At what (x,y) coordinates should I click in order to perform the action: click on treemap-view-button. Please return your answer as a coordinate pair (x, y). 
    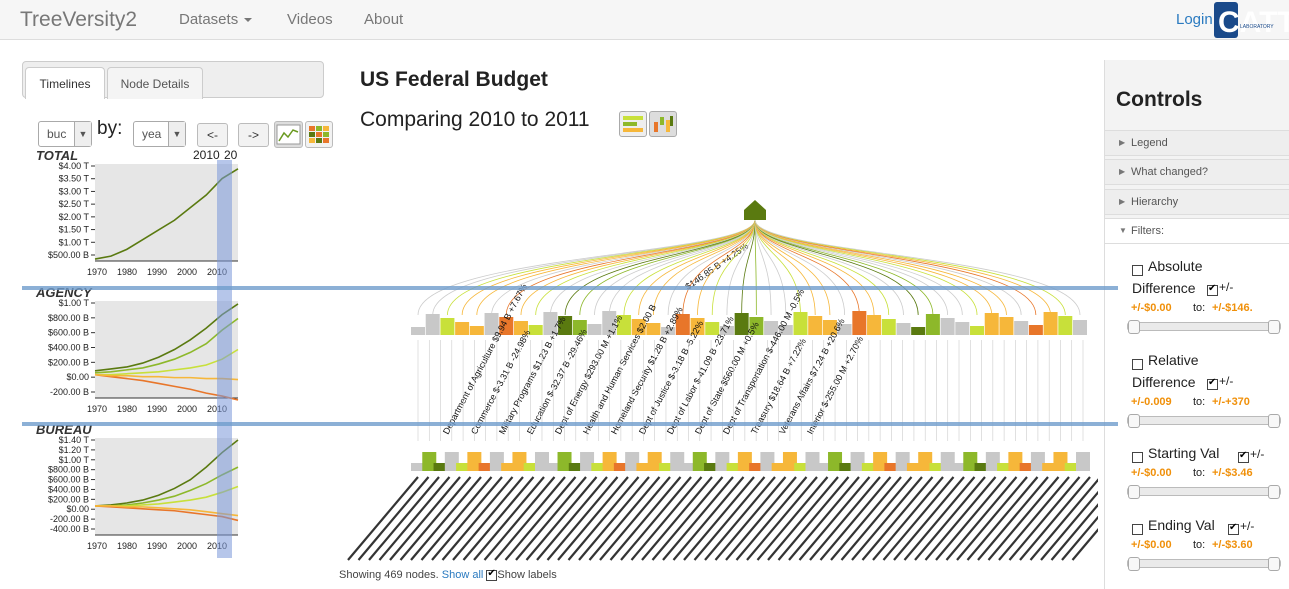
    Looking at the image, I should click on (633, 124).